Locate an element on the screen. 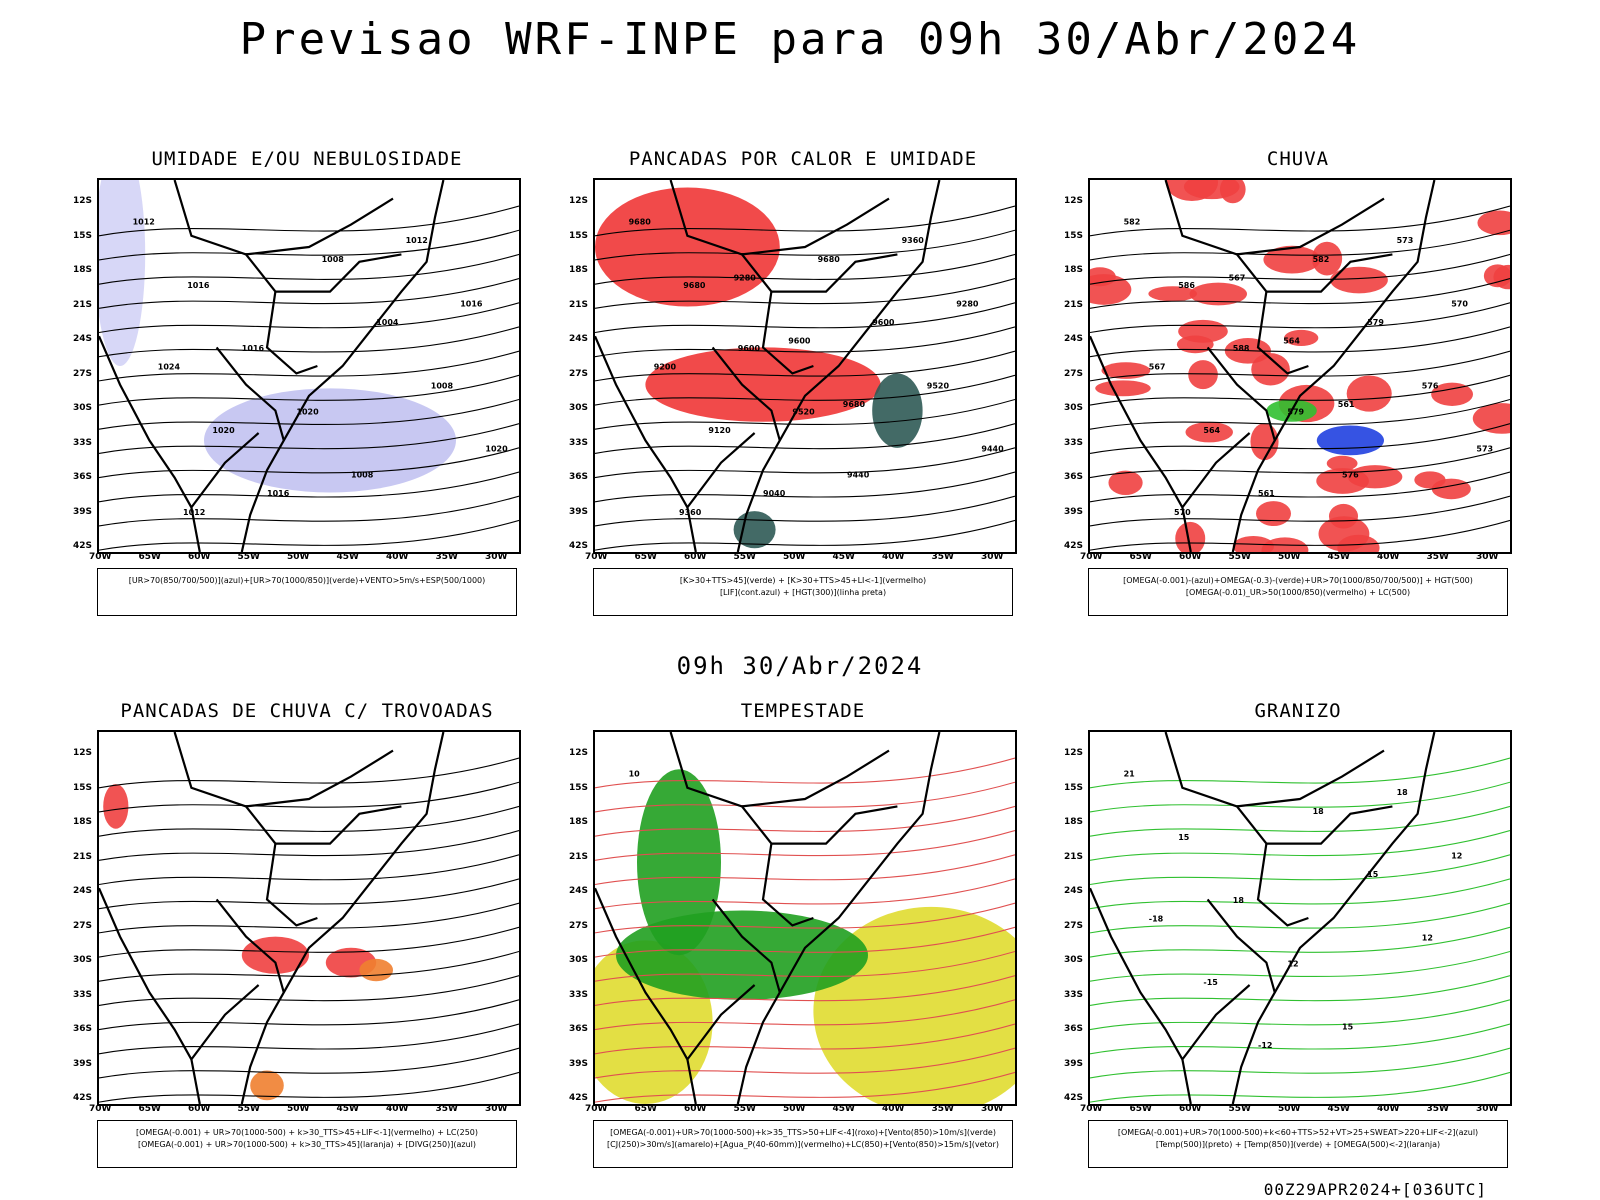 This screenshot has width=1600, height=1200. contour-label: 18 is located at coordinates (1319, 811).